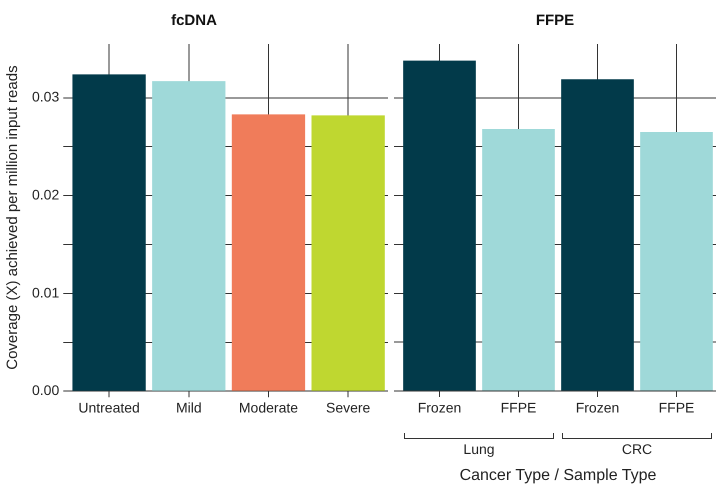 This screenshot has height=489, width=722. Describe the element at coordinates (13, 217) in the screenshot. I see `y-axis-title: Coverage (X) achieved per million input reads` at that location.